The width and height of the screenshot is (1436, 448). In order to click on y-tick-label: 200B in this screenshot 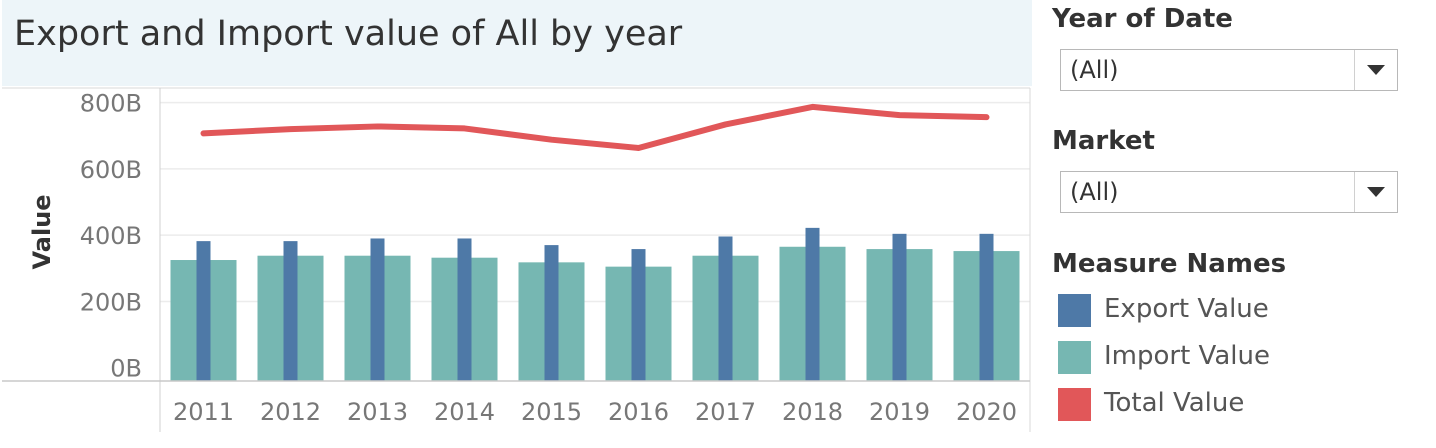, I will do `click(111, 302)`.